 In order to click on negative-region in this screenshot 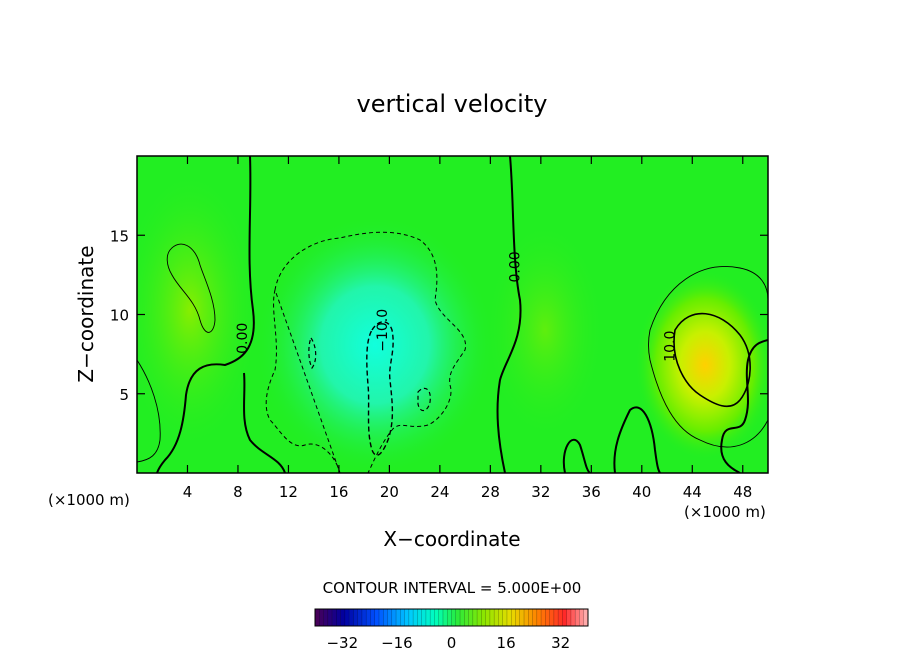, I will do `click(375, 344)`.